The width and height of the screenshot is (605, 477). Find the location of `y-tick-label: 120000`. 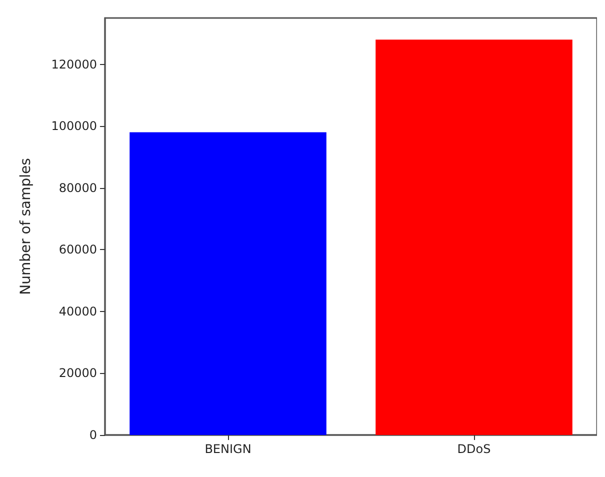

y-tick-label: 120000 is located at coordinates (74, 64).